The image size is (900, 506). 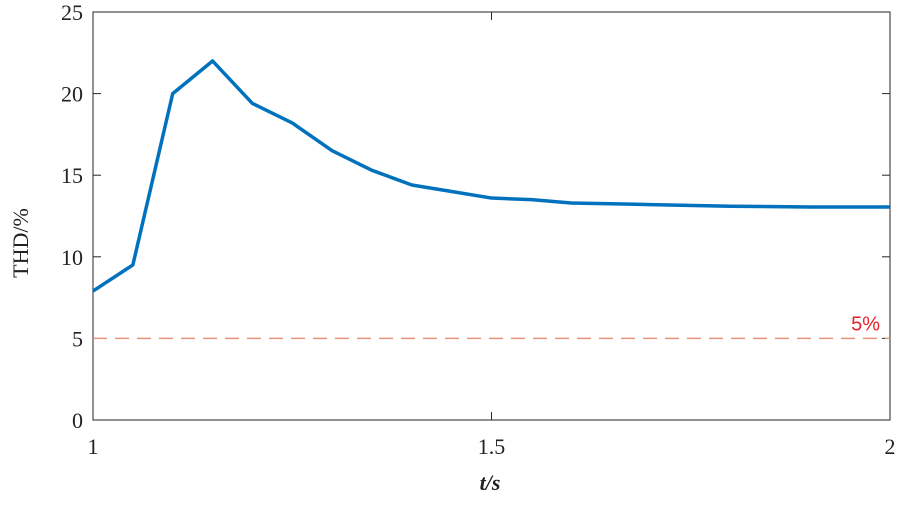 What do you see at coordinates (77, 338) in the screenshot?
I see `y-tick-label: 5` at bounding box center [77, 338].